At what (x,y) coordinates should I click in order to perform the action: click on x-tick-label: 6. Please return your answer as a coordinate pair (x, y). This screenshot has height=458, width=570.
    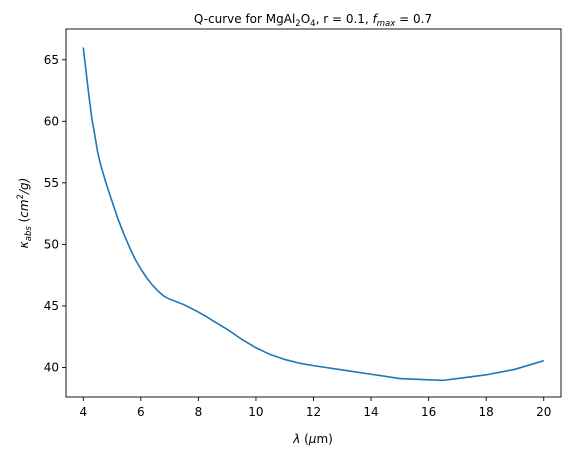
    Looking at the image, I should click on (141, 412).